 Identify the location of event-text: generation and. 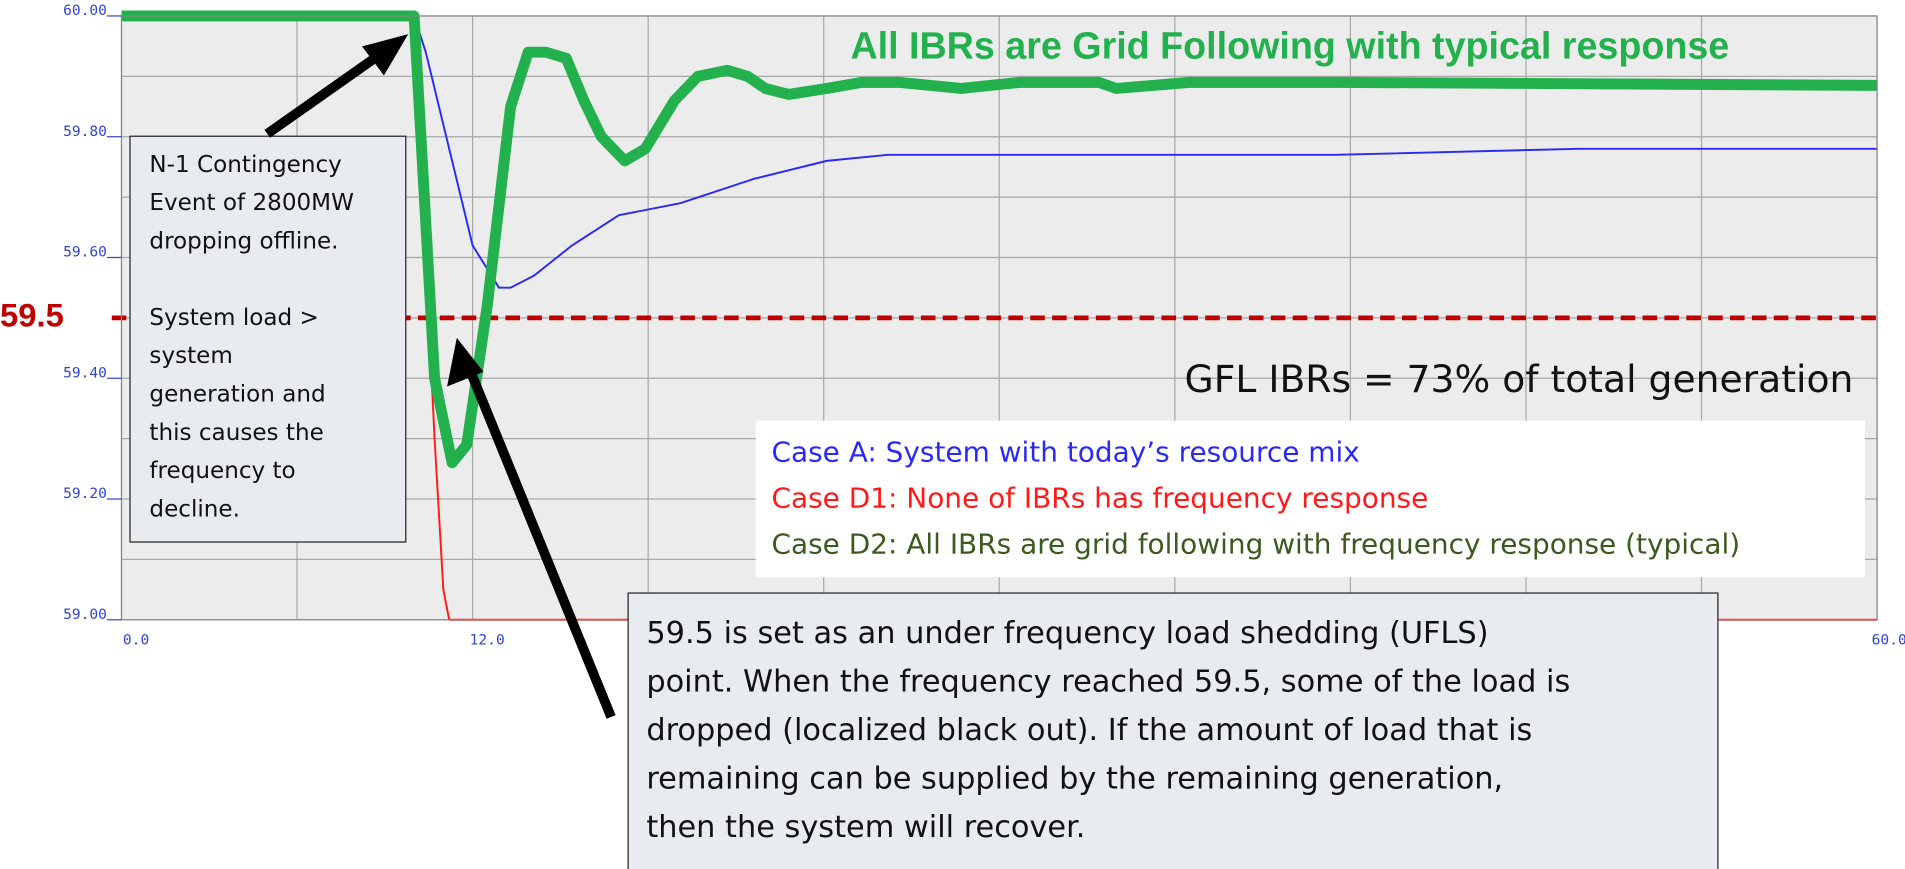
(237, 395).